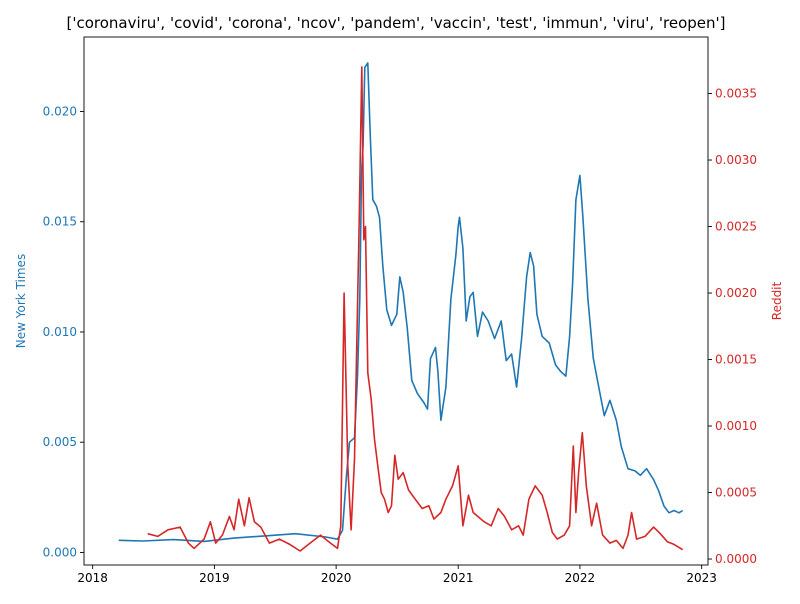  I want to click on right-y-tick-label: 0.0005, so click(736, 493).